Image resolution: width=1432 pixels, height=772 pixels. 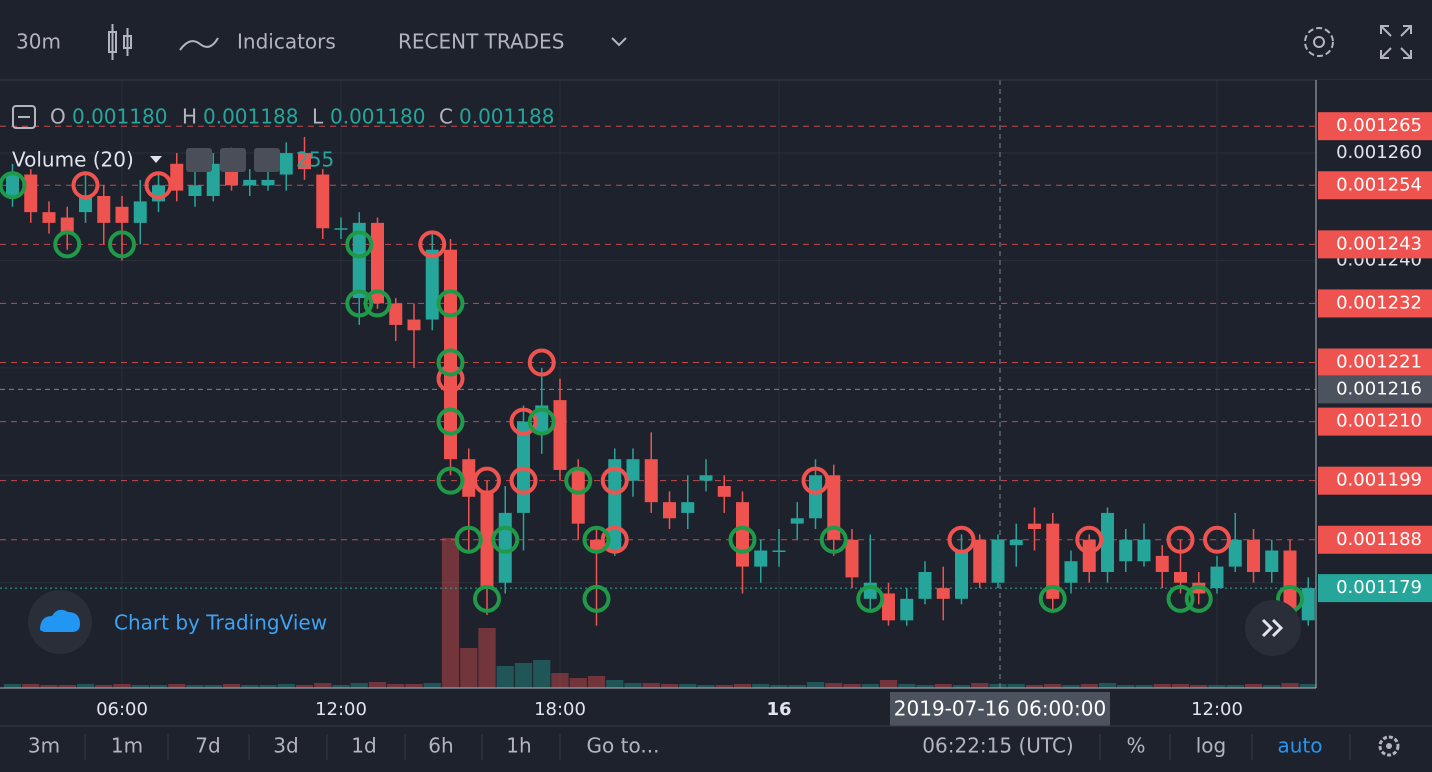 I want to click on range-button: 3d, so click(x=285, y=746).